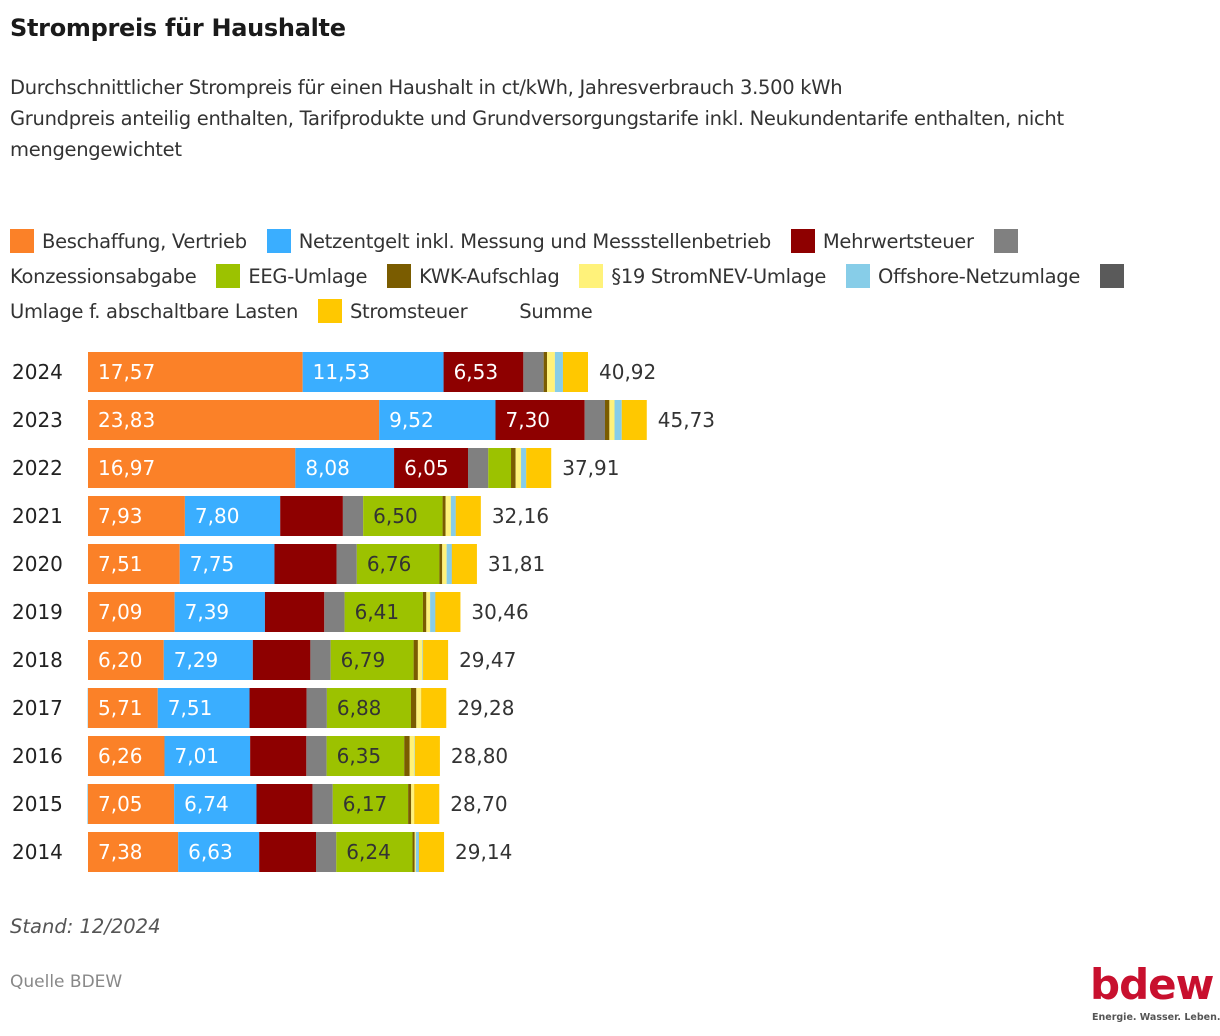  What do you see at coordinates (217, 516) in the screenshot?
I see `segment-value-label: 7,80` at bounding box center [217, 516].